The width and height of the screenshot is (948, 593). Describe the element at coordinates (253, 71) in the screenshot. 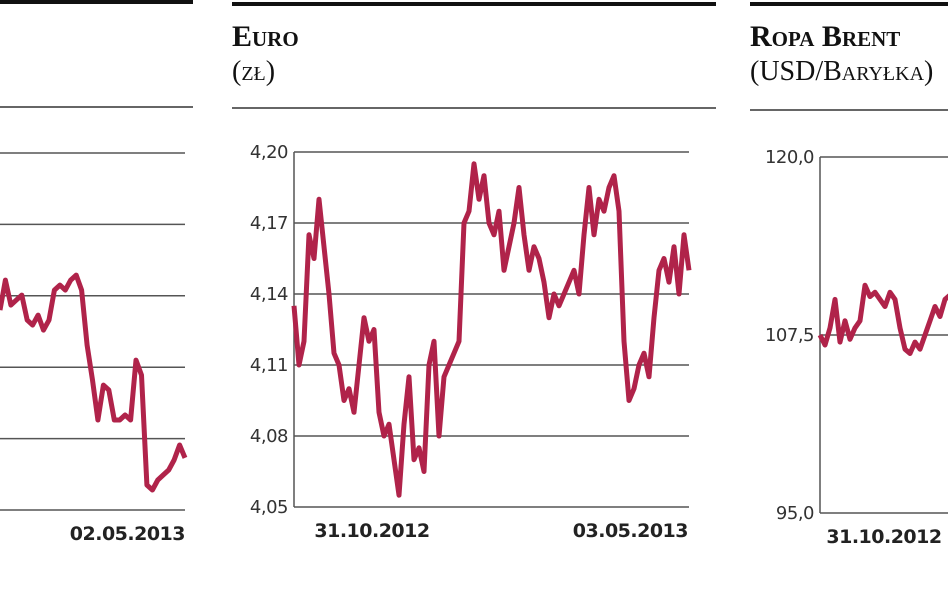

I see `chart-subtitle: (zł)` at that location.